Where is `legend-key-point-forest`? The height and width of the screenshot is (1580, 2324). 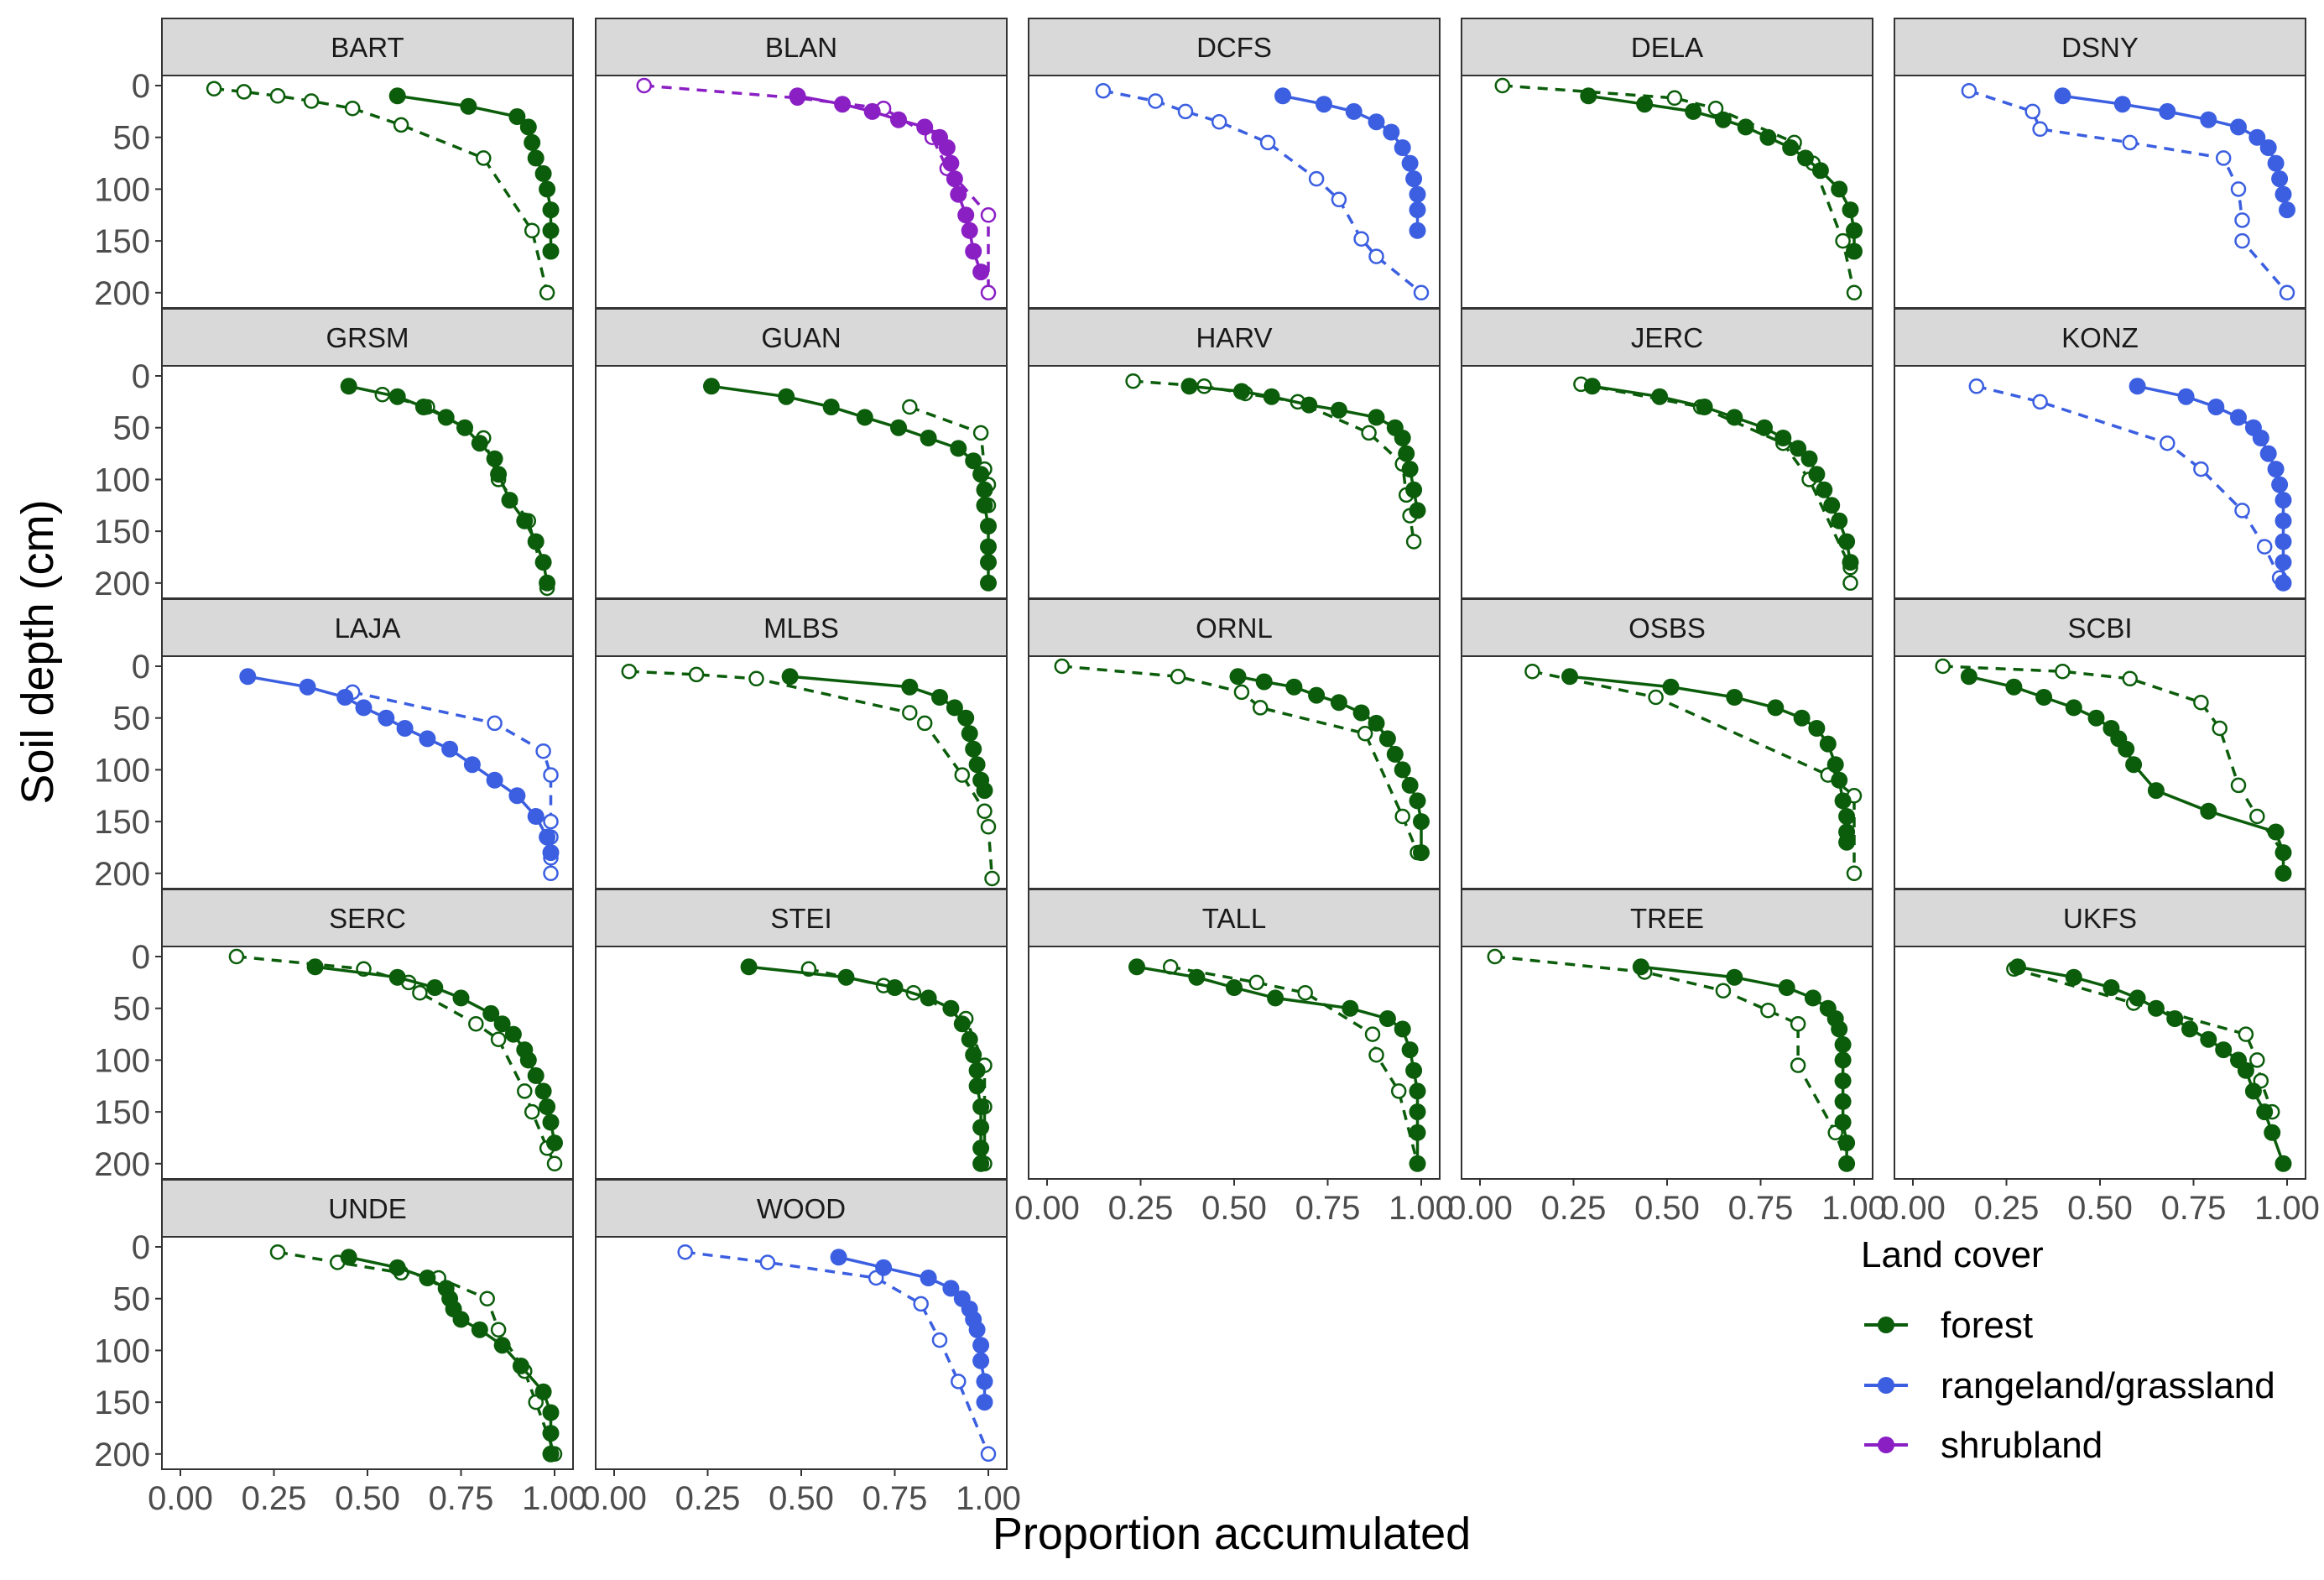
legend-key-point-forest is located at coordinates (1886, 1325).